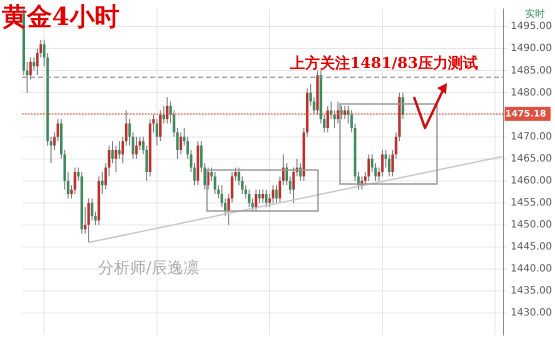  I want to click on y-tick-label: 1495.00, so click(531, 26).